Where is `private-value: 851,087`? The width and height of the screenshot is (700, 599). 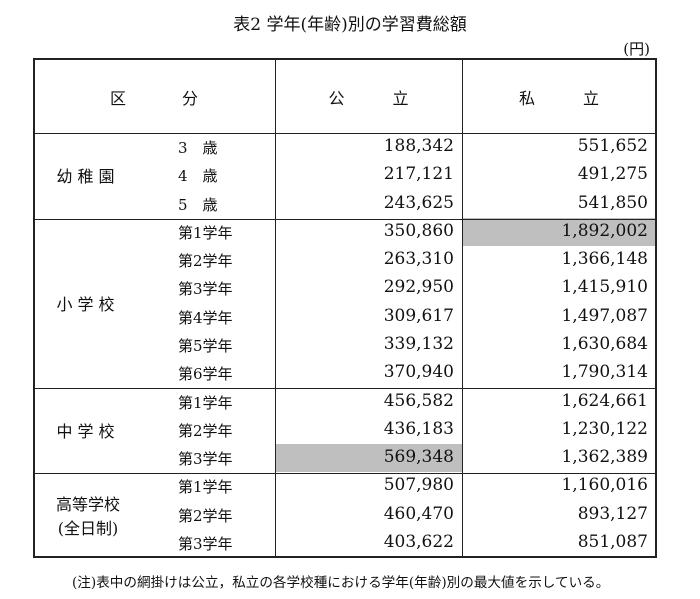 private-value: 851,087 is located at coordinates (612, 541).